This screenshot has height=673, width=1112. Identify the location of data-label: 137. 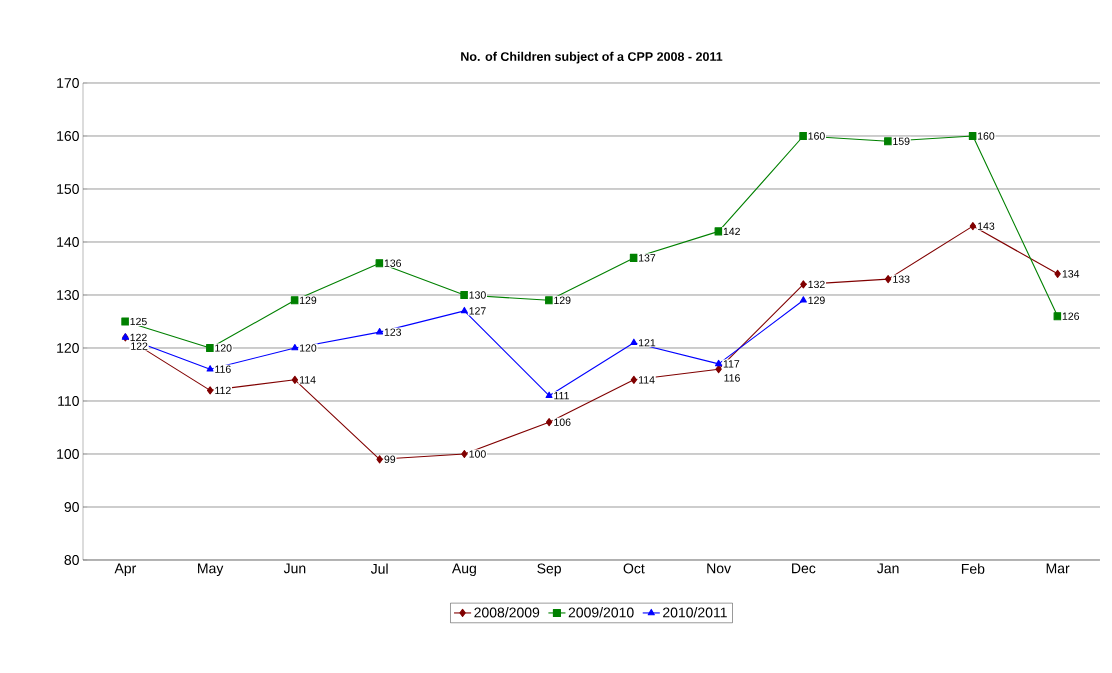
(647, 258).